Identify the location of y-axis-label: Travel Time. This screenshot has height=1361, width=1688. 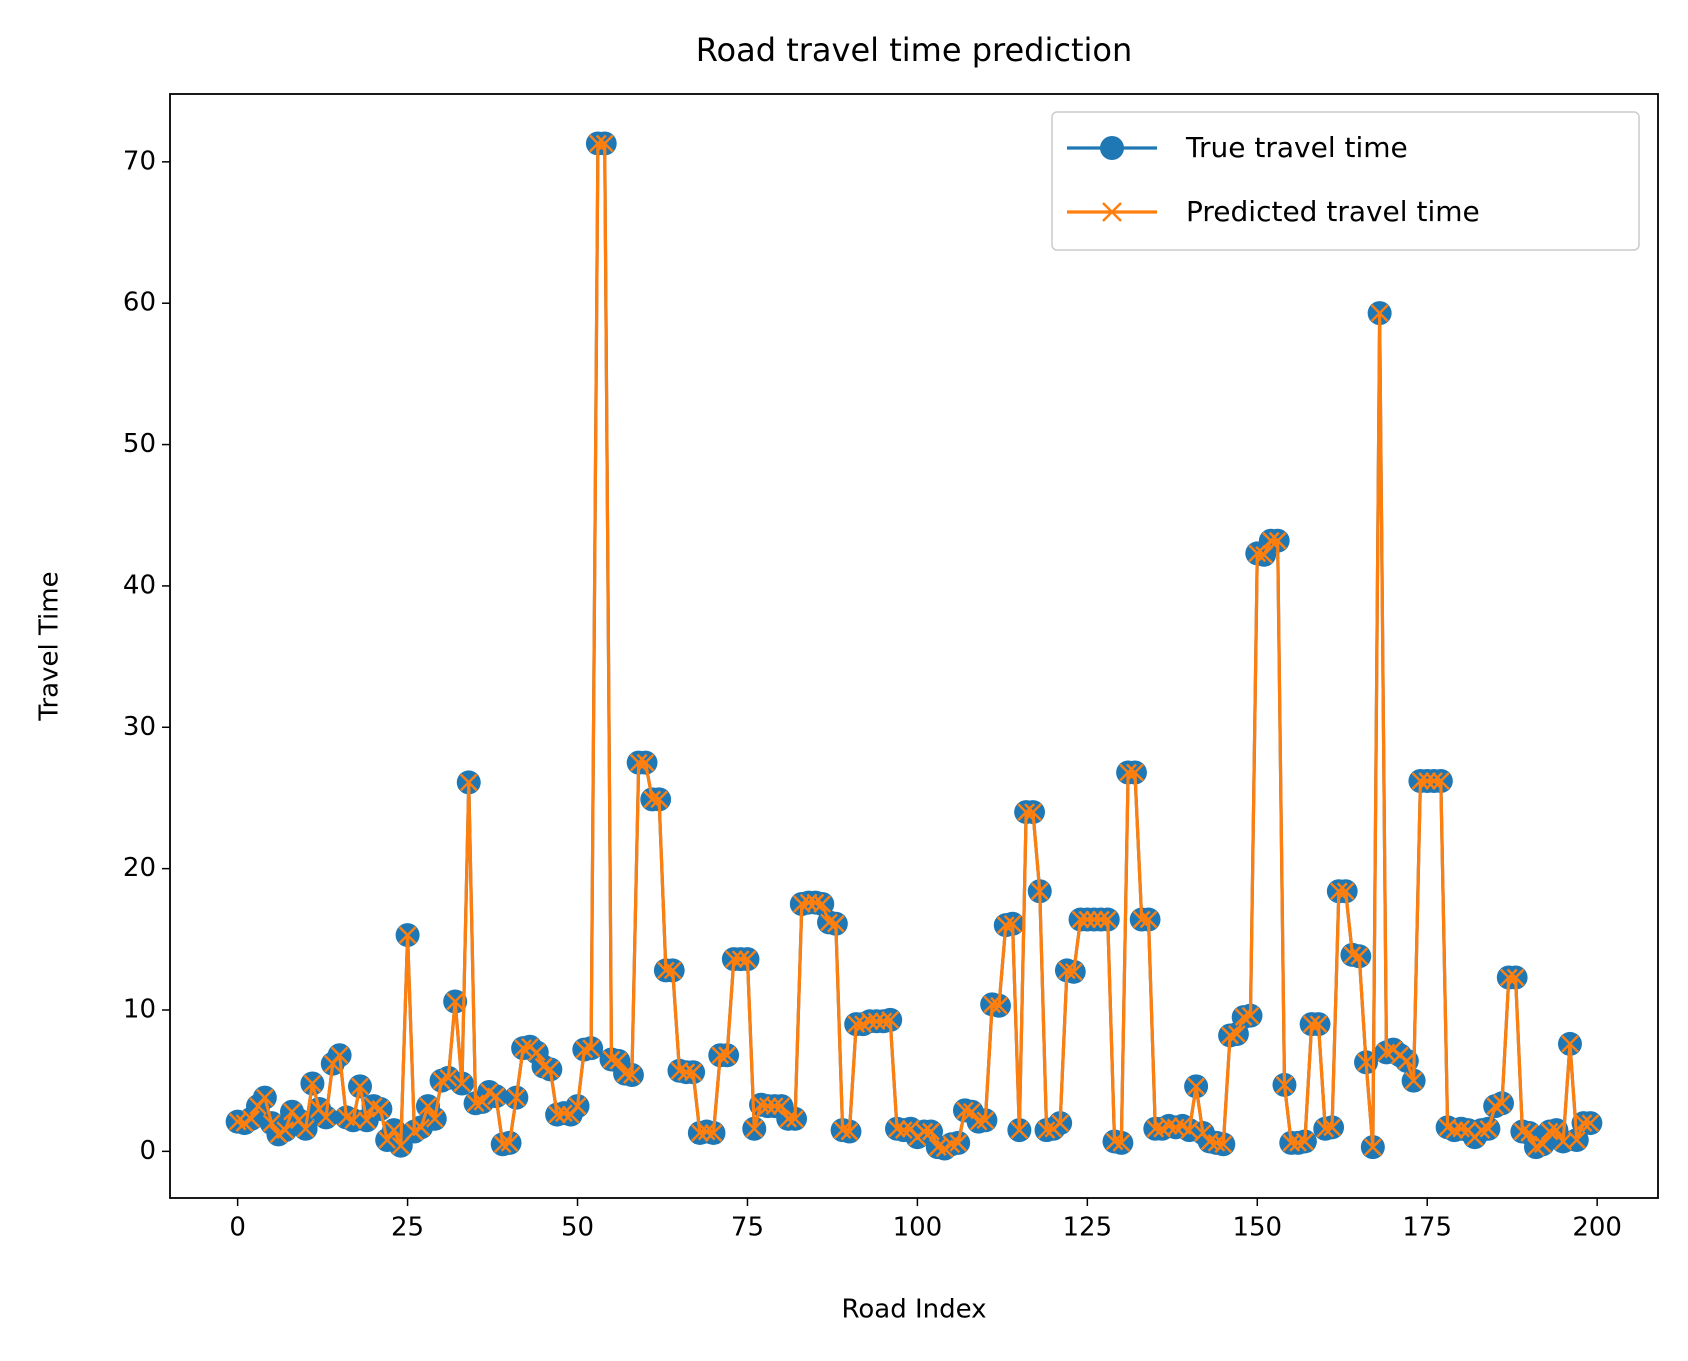
(50, 646).